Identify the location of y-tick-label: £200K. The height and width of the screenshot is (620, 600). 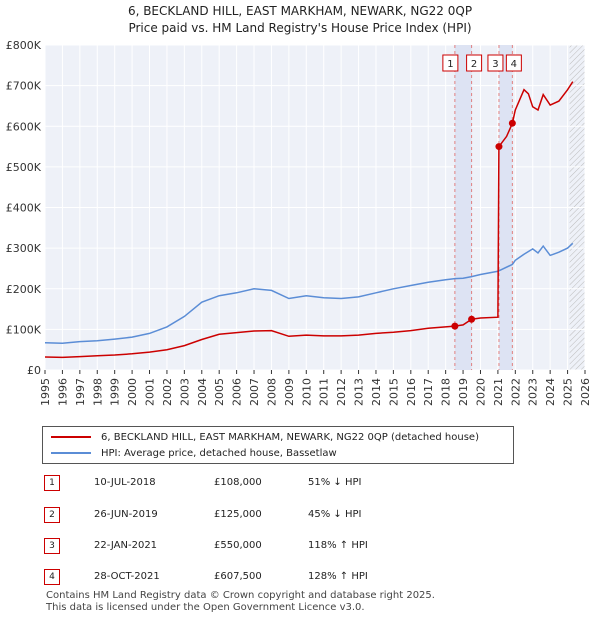
(24, 289).